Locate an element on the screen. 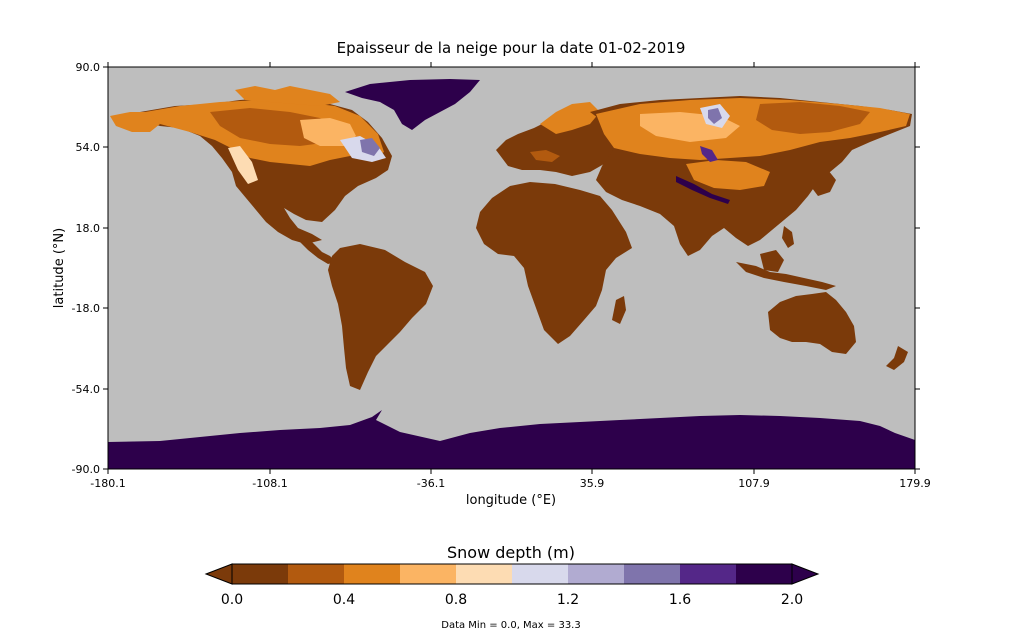 This screenshot has width=1024, height=640. arctic-islands is located at coordinates (287, 96).